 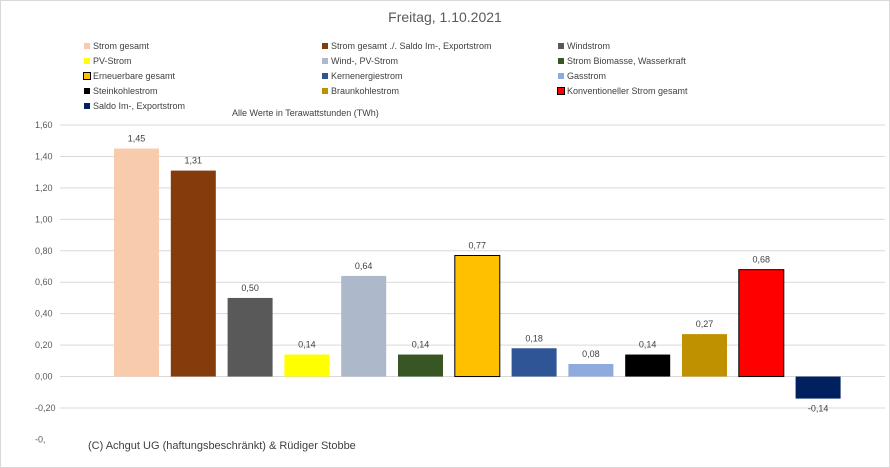 I want to click on data-label: 0,64, so click(x=364, y=266).